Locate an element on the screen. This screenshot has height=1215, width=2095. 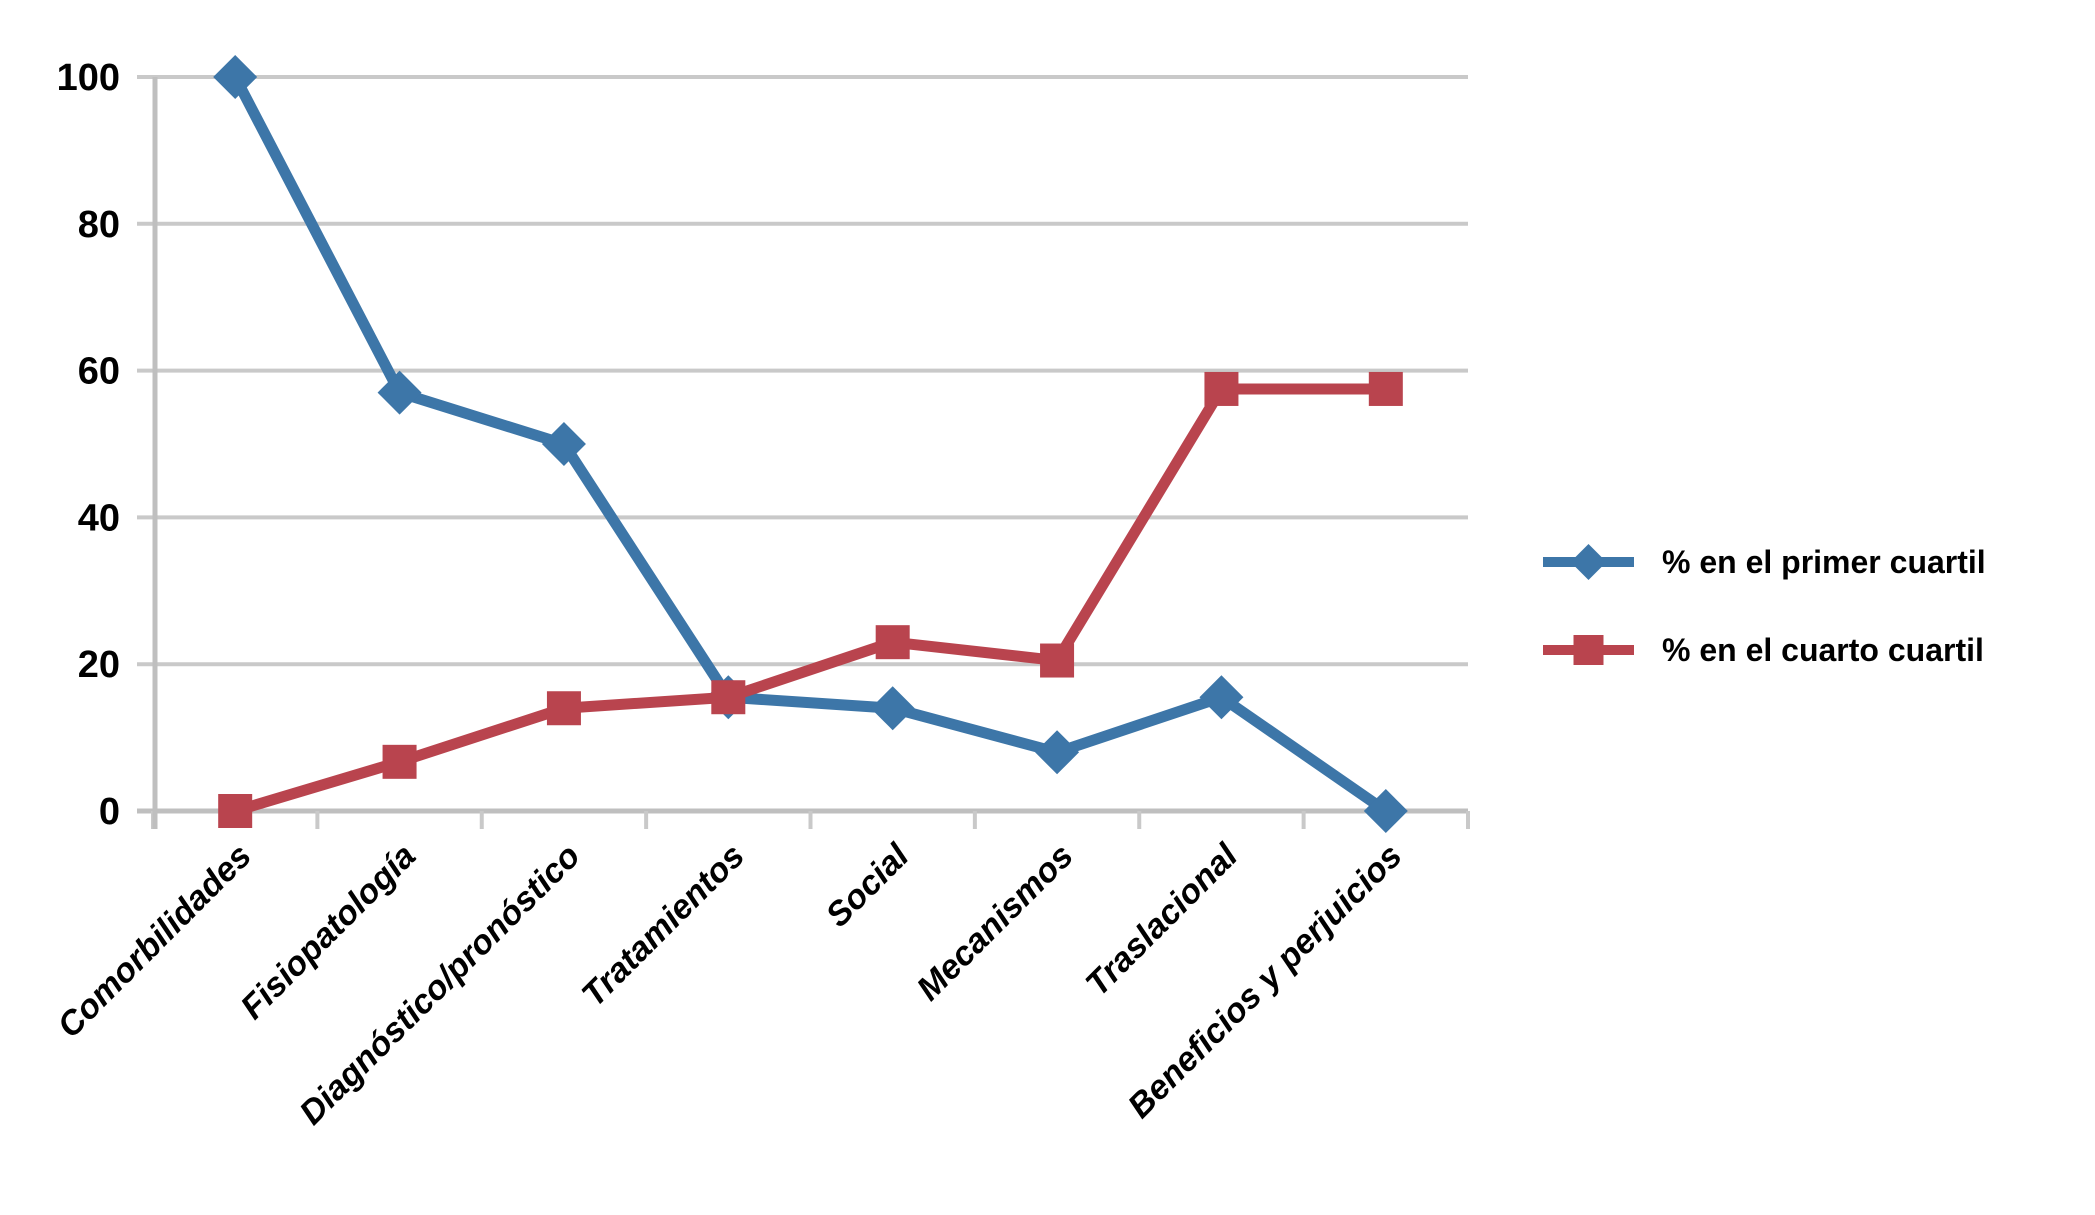
x-category-label: Traslacional is located at coordinates (1162, 920).